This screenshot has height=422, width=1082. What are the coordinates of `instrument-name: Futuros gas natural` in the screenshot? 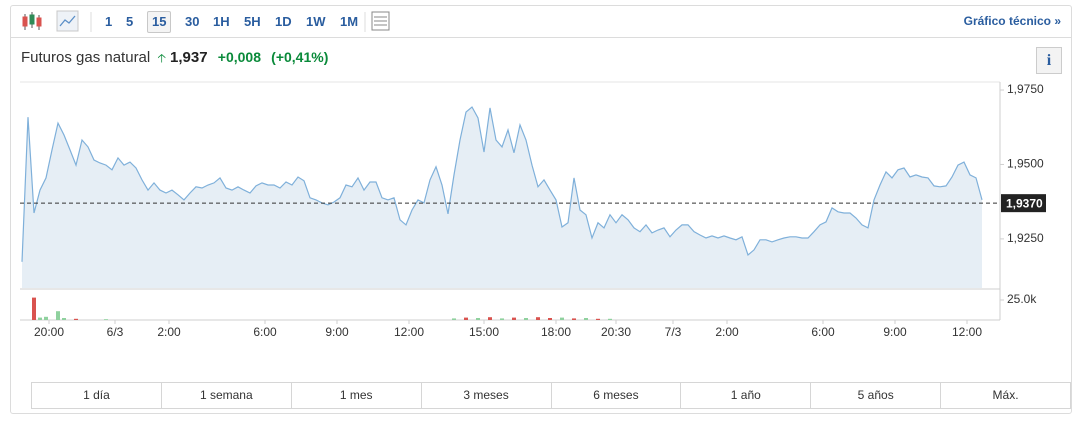 It's located at (86, 57).